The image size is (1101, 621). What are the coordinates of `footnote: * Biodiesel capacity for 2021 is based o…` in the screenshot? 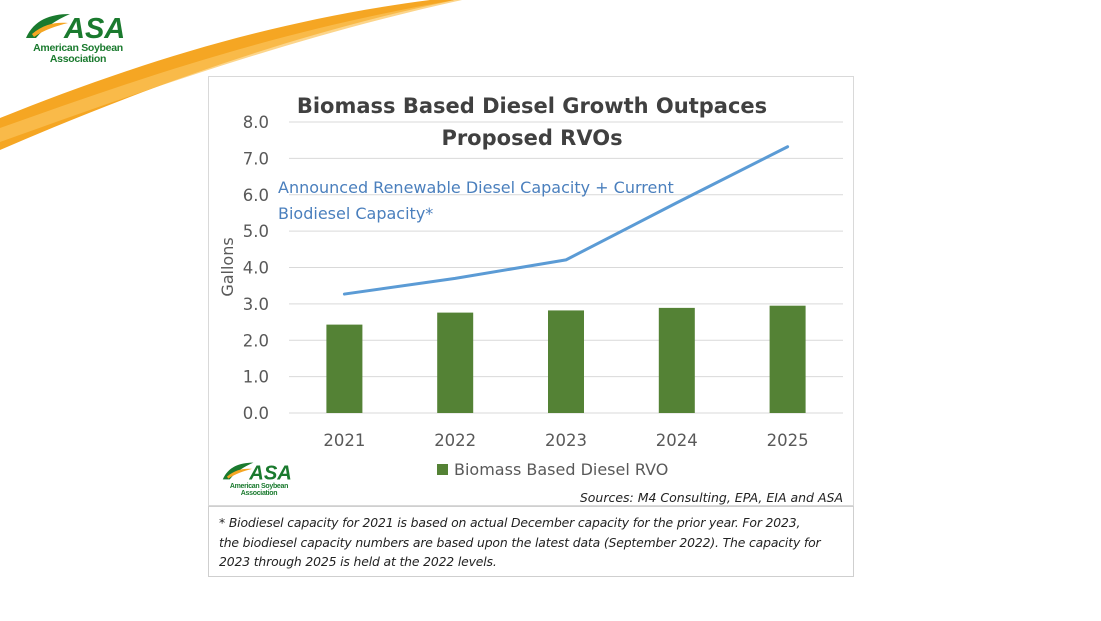 It's located at (531, 541).